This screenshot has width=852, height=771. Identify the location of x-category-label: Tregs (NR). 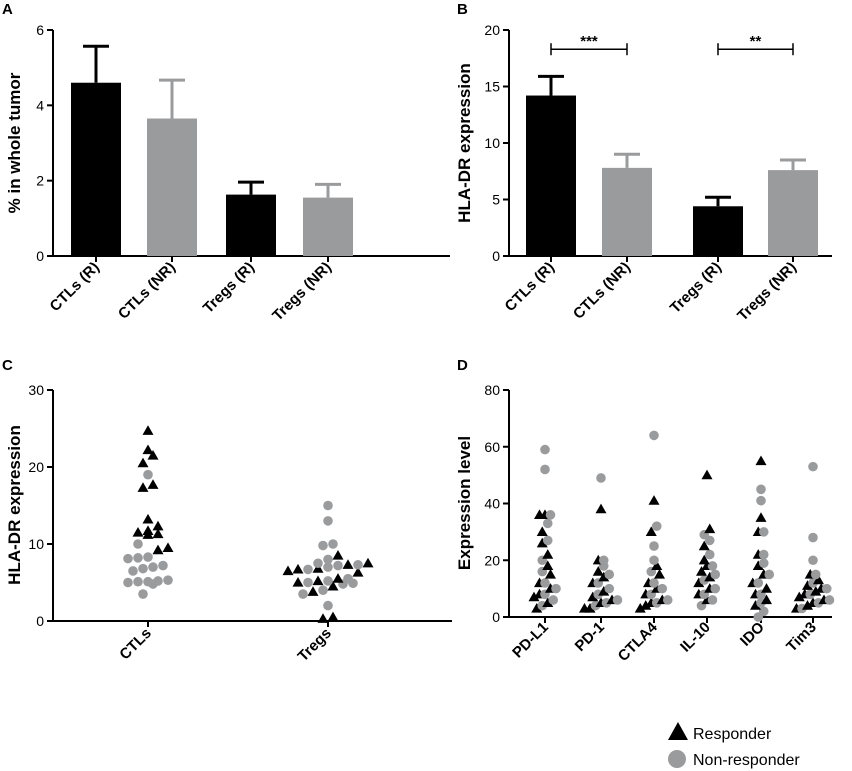
(302, 292).